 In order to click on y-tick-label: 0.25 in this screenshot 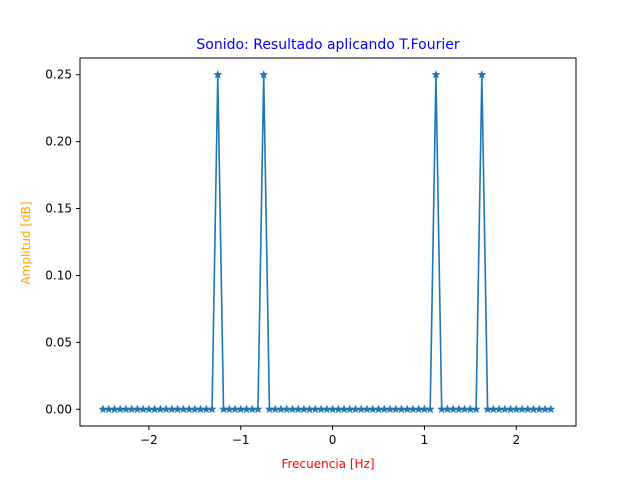, I will do `click(58, 75)`.